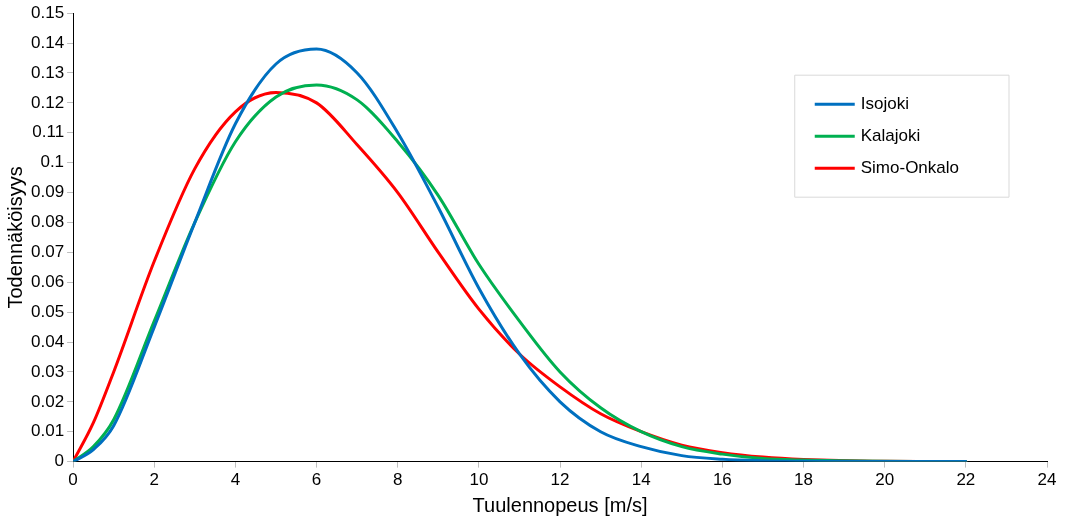  Describe the element at coordinates (47, 431) in the screenshot. I see `y-tick-label: 0.01` at that location.